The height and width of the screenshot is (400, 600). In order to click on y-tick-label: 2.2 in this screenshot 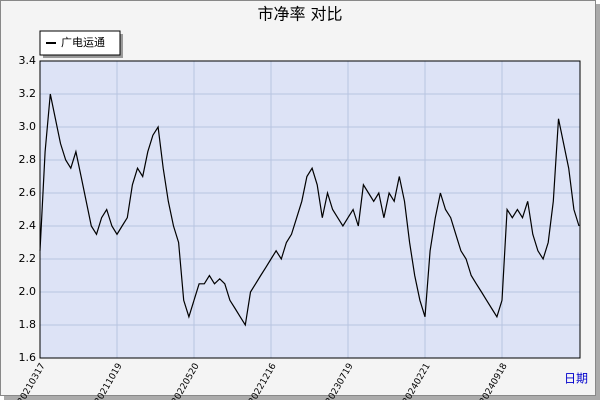, I will do `click(28, 258)`.